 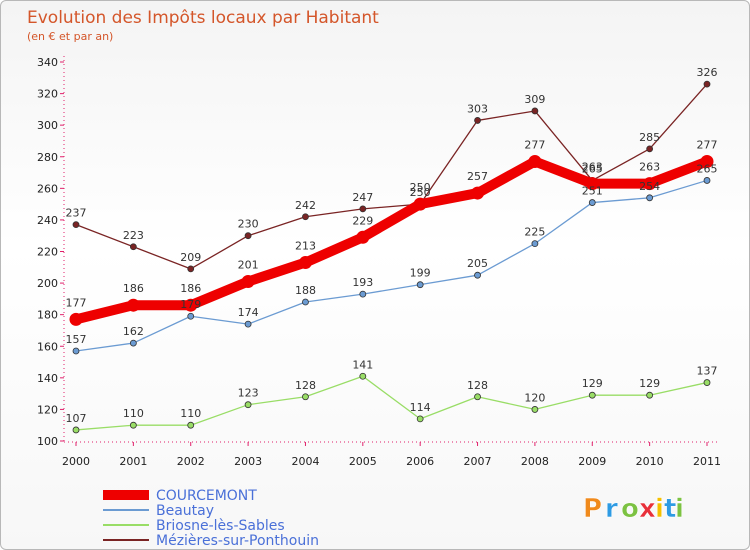 What do you see at coordinates (707, 371) in the screenshot?
I see `data-label: 137` at bounding box center [707, 371].